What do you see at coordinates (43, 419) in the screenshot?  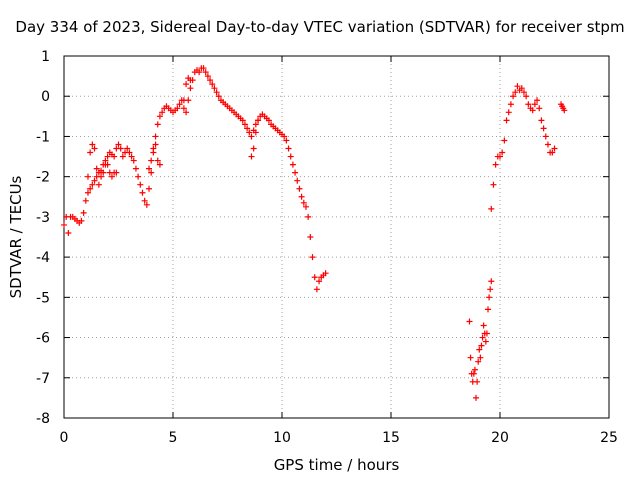 I see `y-tick-label: -8` at bounding box center [43, 419].